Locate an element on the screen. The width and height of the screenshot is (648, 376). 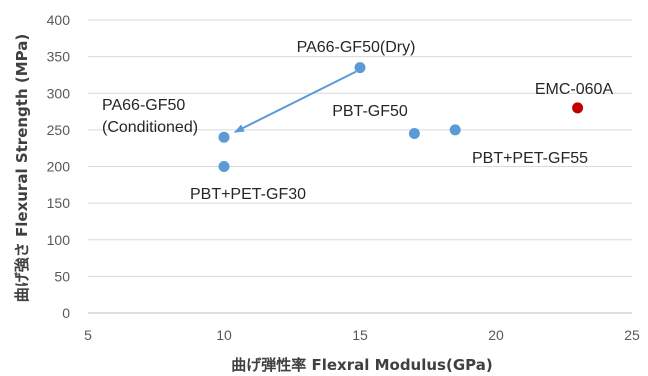
x-tick-labels: 5 10 15 20 25 is located at coordinates (362, 335).